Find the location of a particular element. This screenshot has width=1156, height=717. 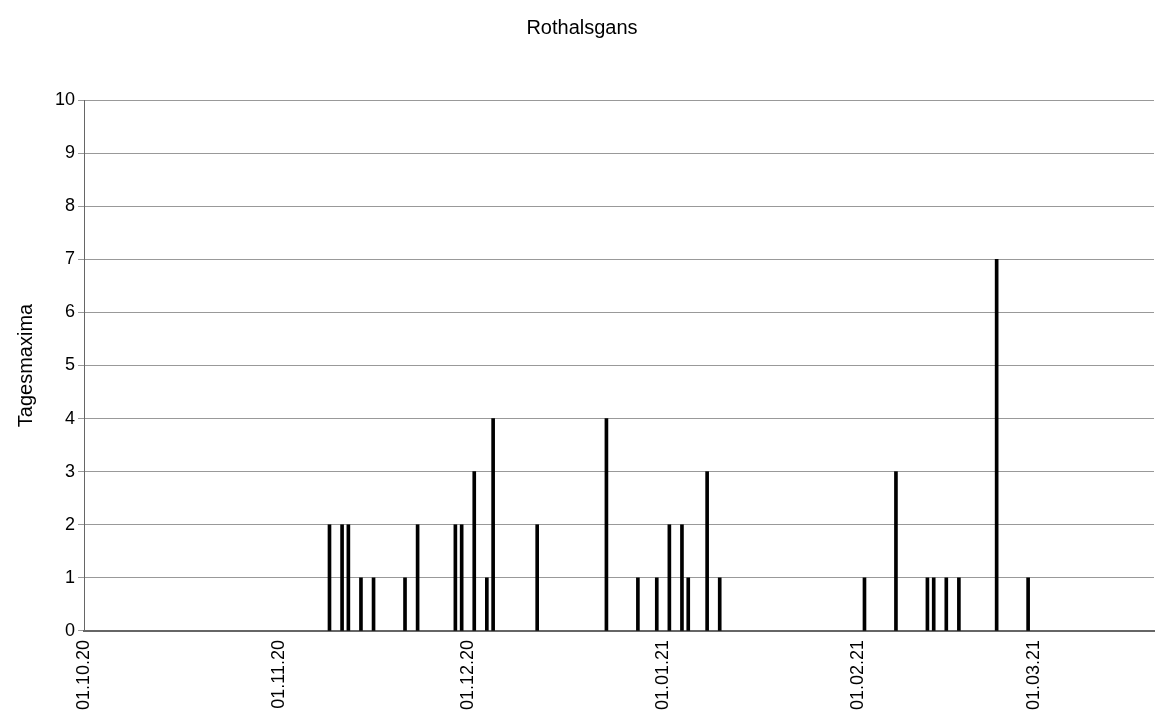

chart-title: Rothalsgans is located at coordinates (582, 26).